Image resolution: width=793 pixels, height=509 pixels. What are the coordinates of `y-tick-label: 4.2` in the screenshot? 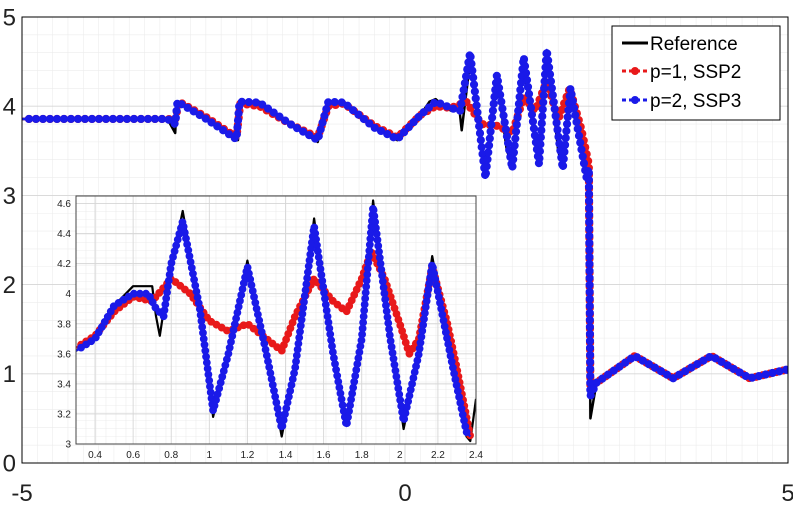 It's located at (64, 264).